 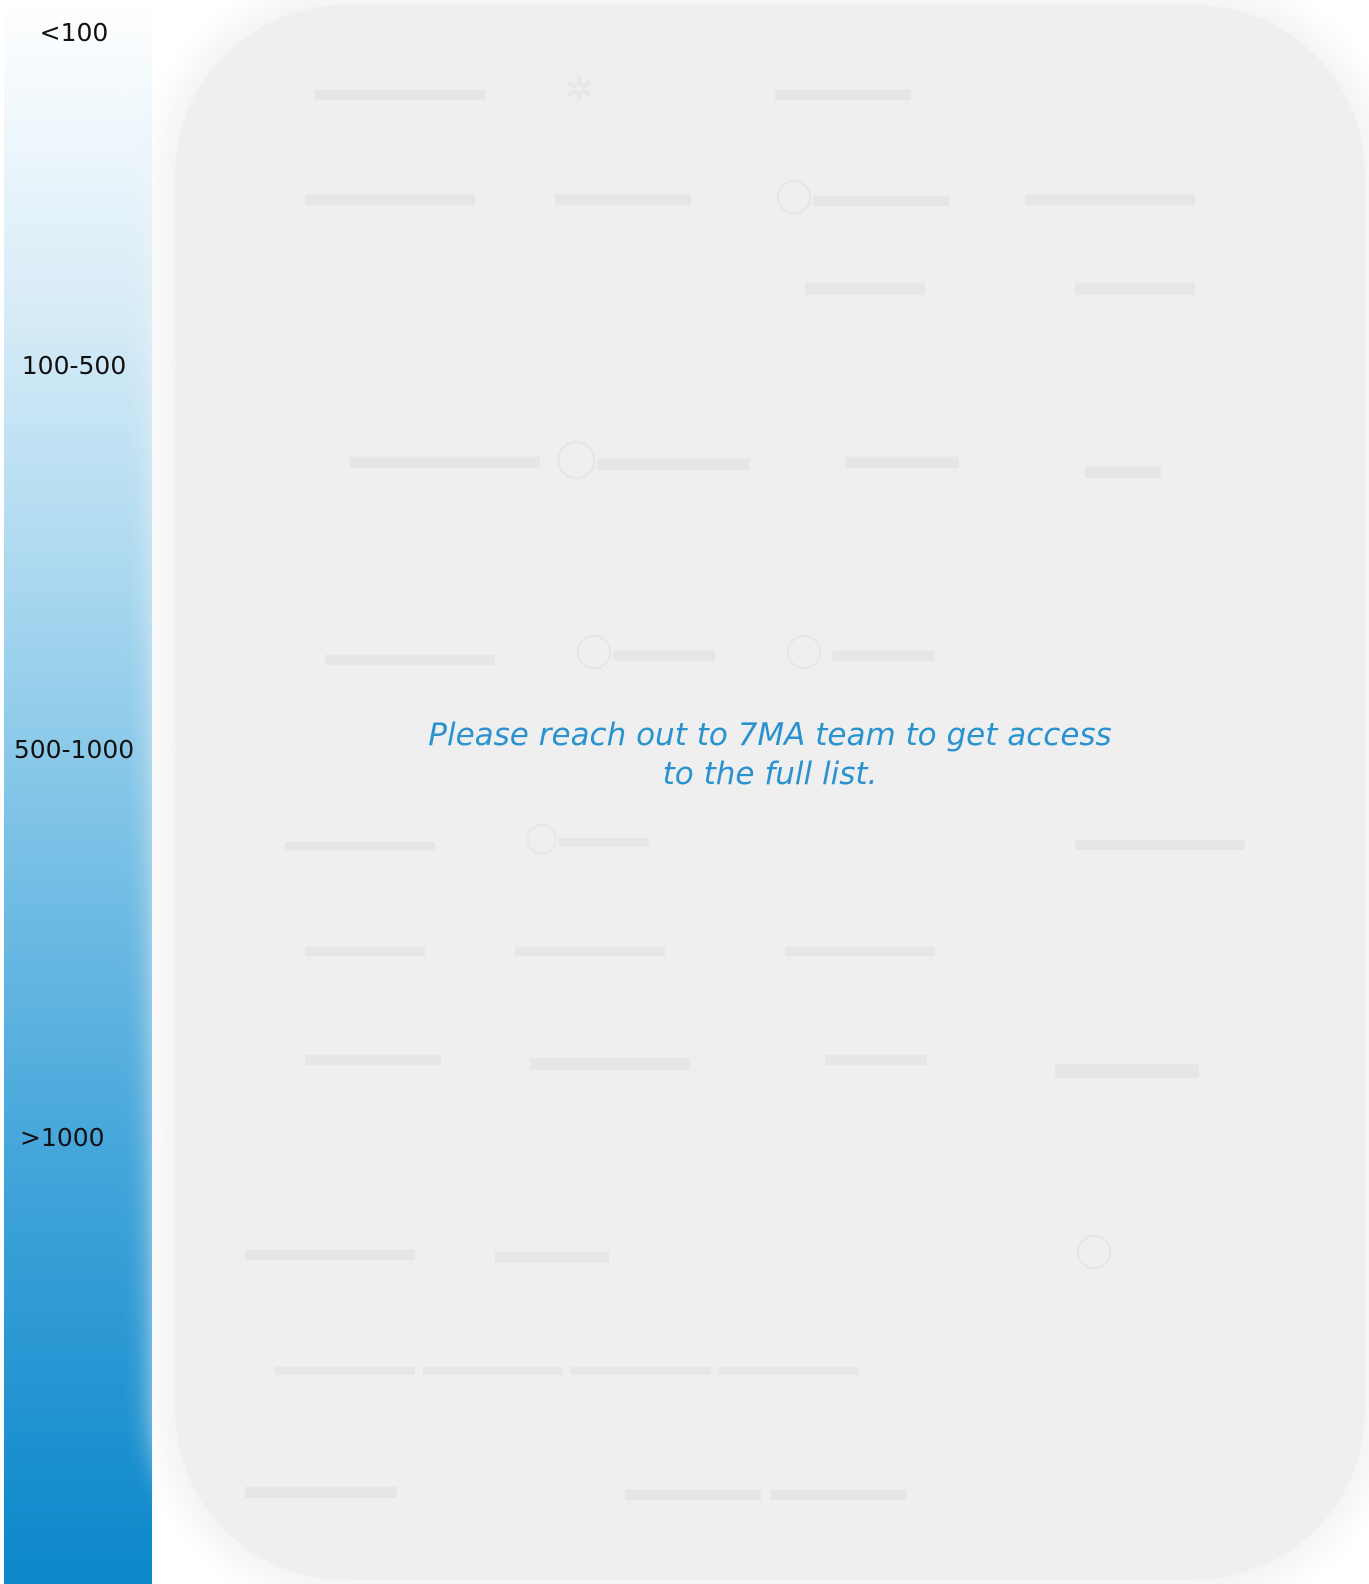 I want to click on blurred-logo: ✲, so click(x=579, y=90).